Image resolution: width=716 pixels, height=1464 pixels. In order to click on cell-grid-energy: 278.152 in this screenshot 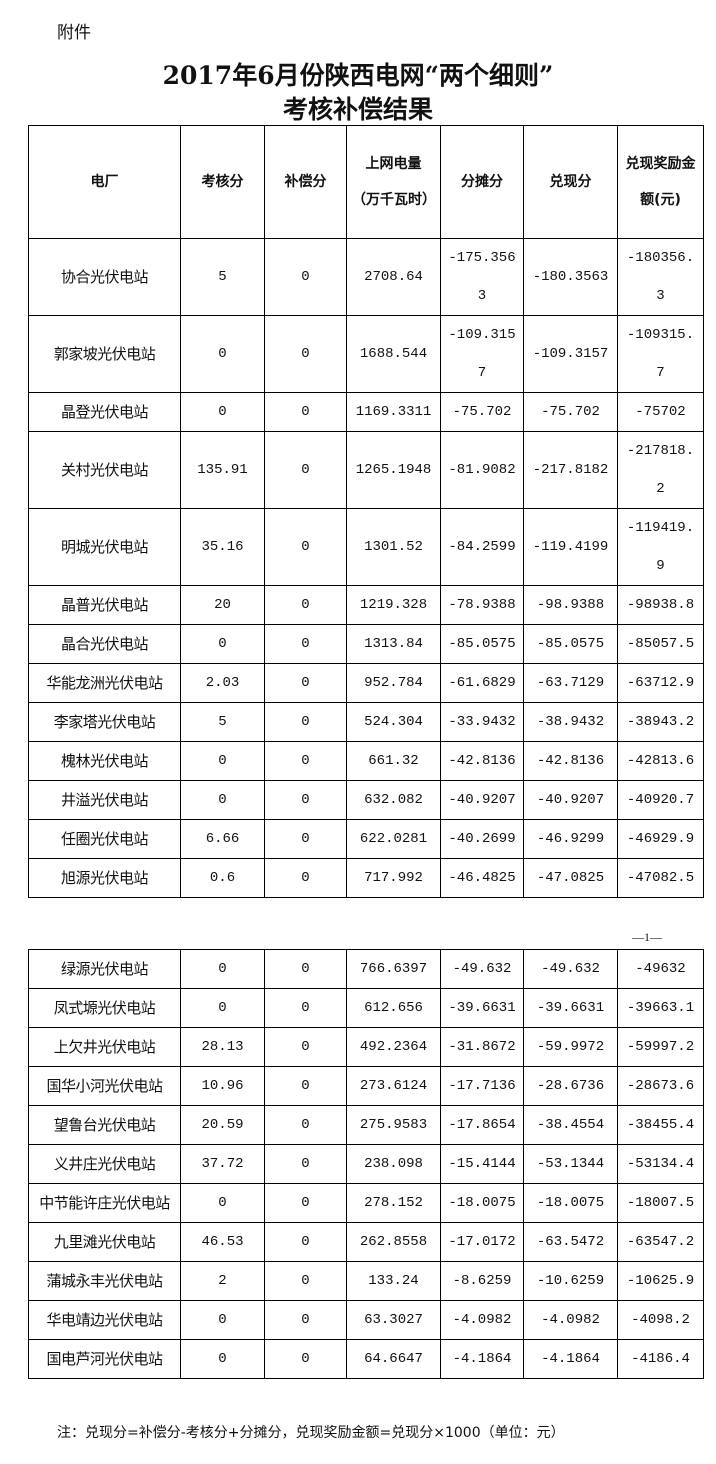, I will do `click(393, 1203)`.